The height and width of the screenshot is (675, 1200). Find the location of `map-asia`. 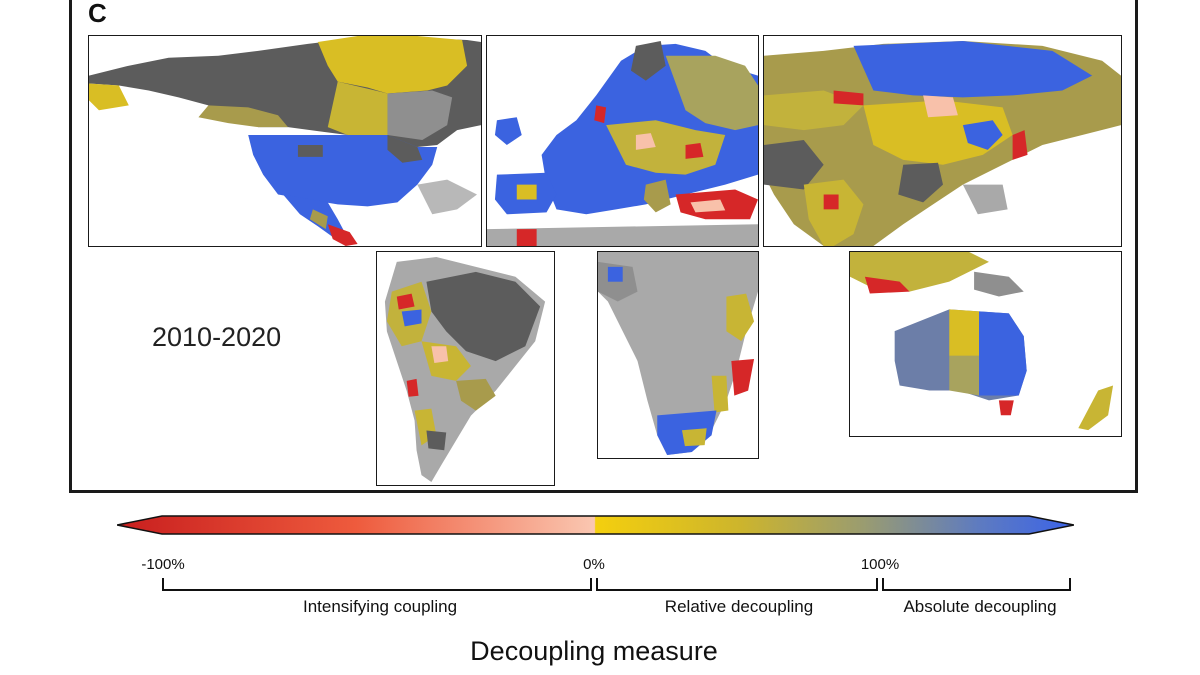

map-asia is located at coordinates (942, 141).